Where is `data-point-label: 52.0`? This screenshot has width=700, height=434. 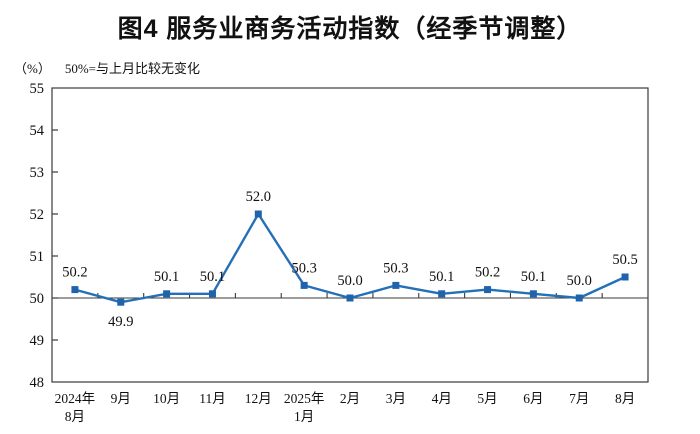
data-point-label: 52.0 is located at coordinates (258, 197).